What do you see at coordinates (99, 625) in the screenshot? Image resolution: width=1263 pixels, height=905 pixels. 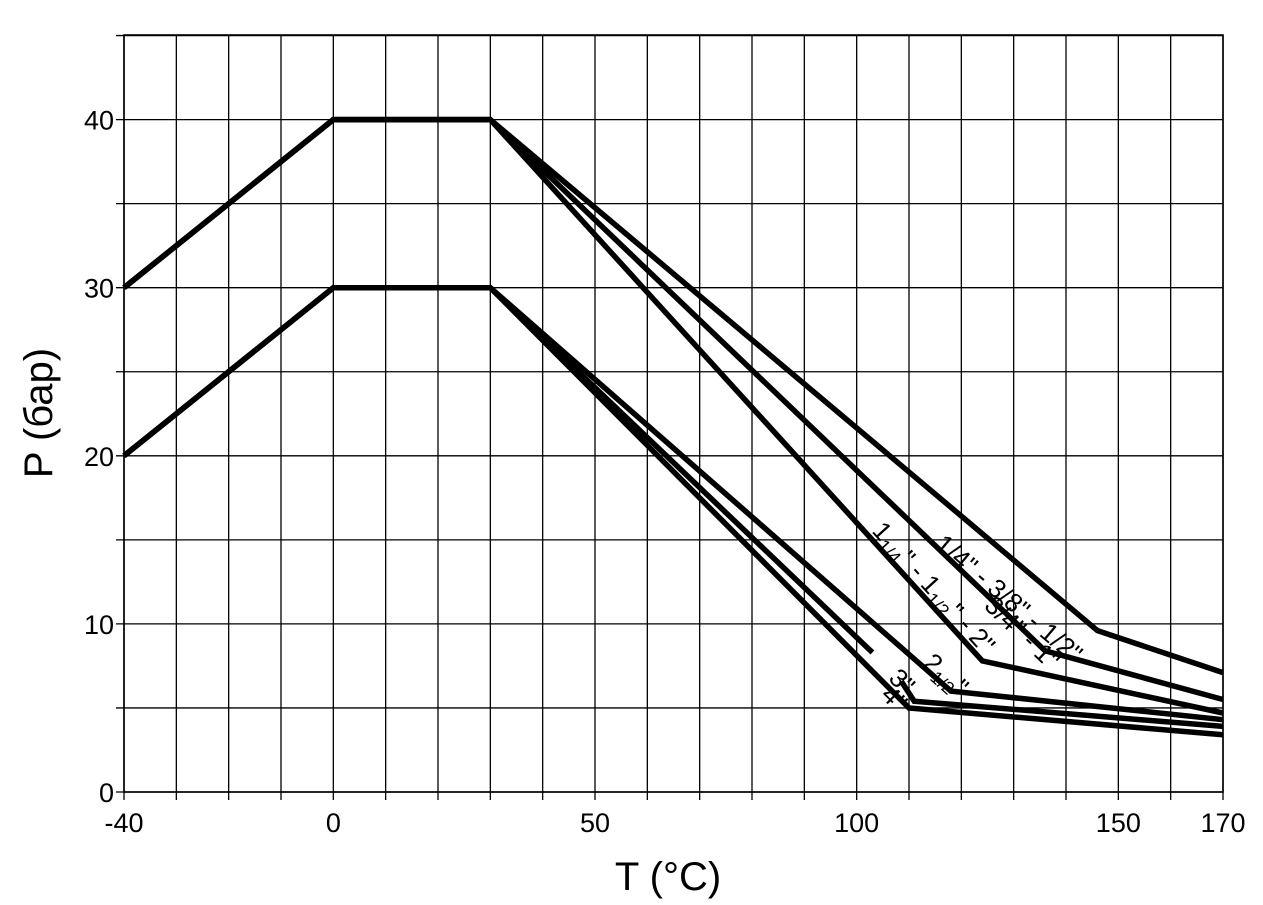 I see `y-tick-label: 10` at bounding box center [99, 625].